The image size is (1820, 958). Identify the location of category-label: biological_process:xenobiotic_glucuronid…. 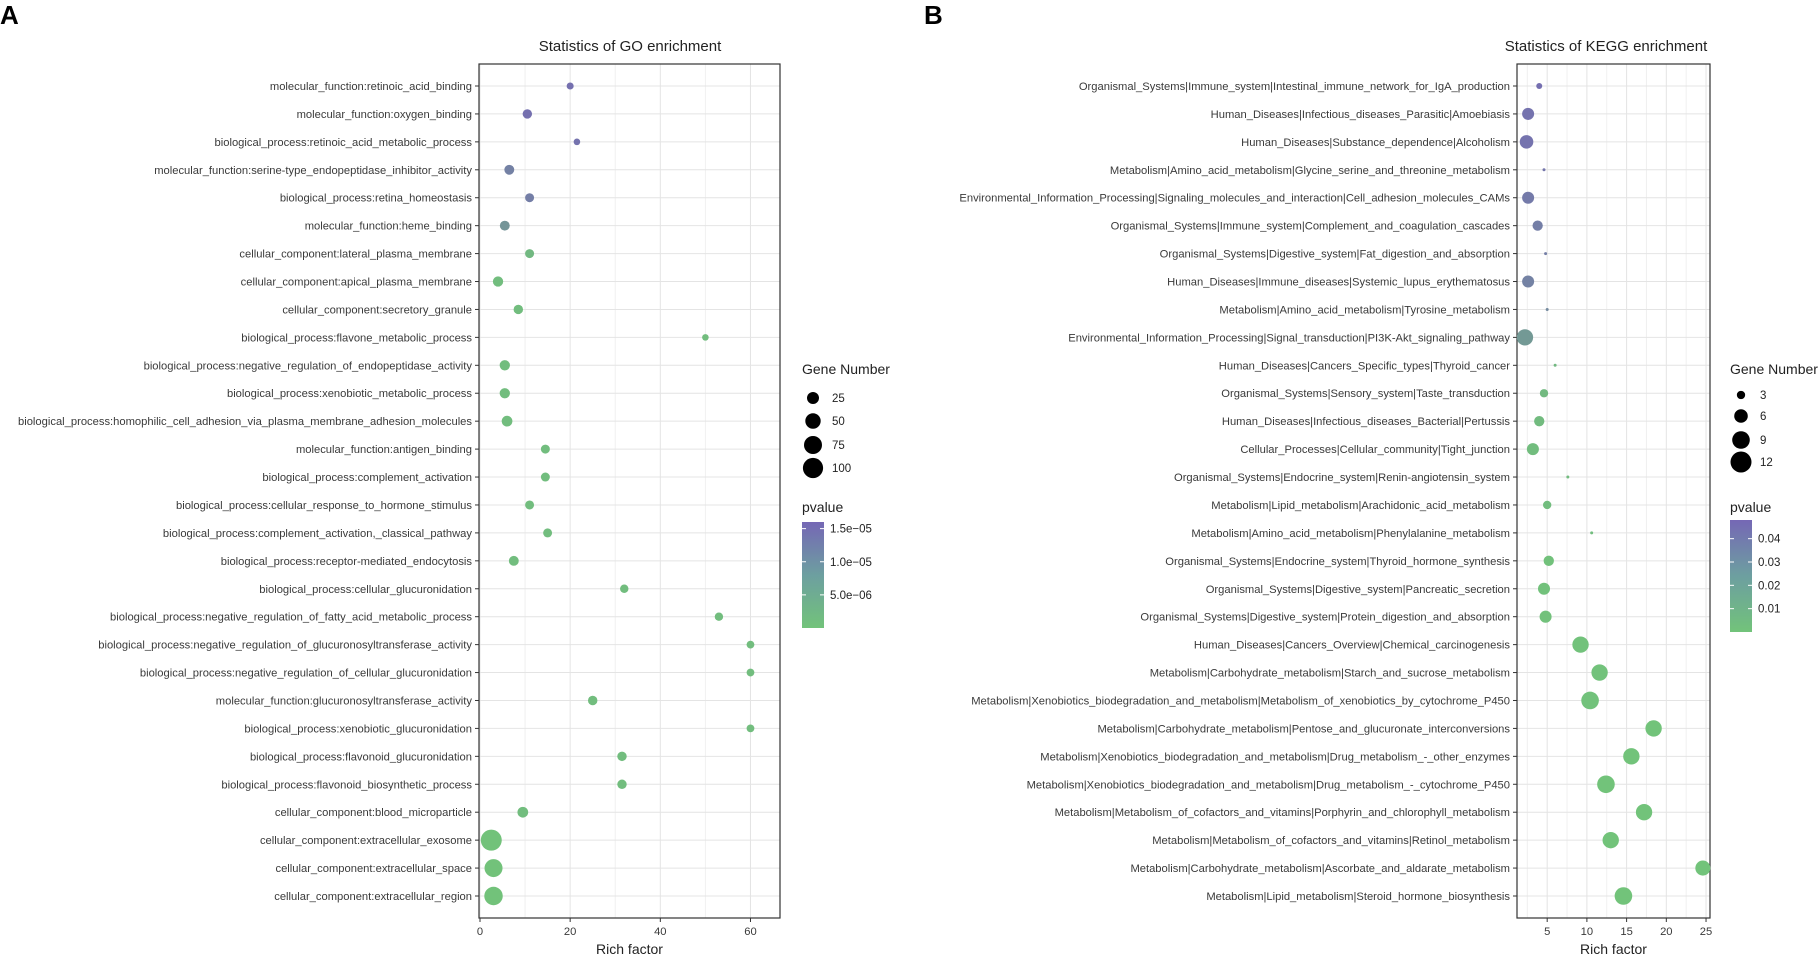
(358, 729).